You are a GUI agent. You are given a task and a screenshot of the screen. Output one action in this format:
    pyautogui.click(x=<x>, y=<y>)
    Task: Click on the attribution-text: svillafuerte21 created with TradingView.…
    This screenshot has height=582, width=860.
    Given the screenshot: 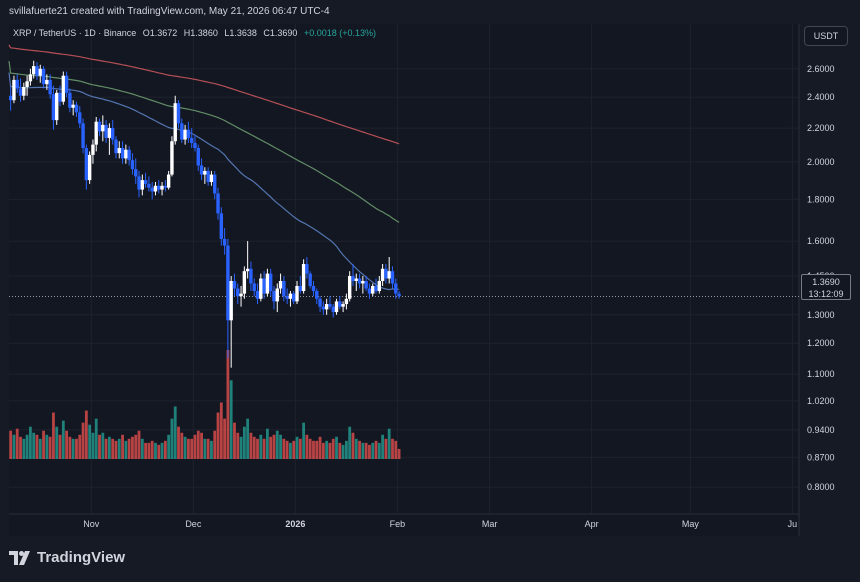 What is the action you would take?
    pyautogui.click(x=169, y=11)
    